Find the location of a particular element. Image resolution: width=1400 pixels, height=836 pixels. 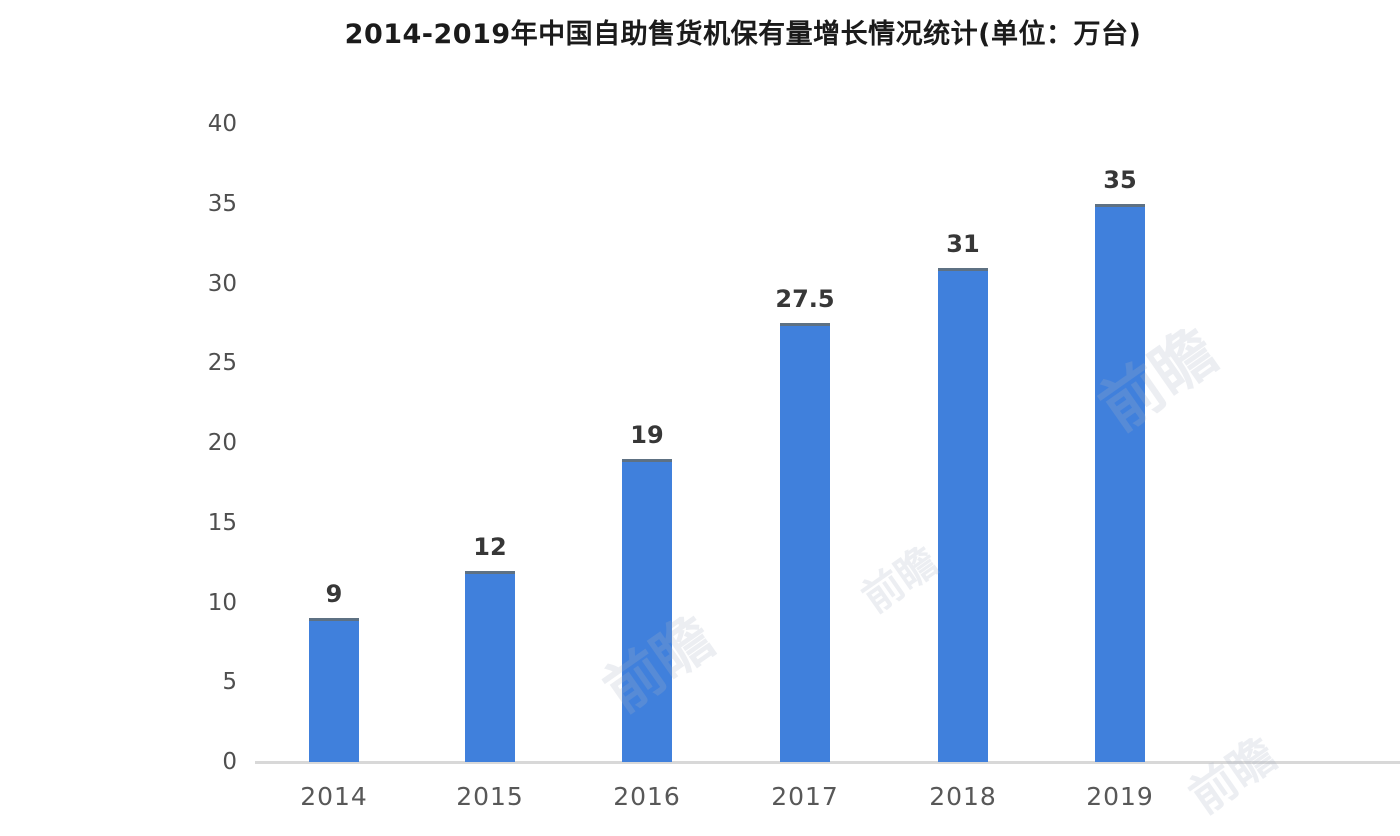

bar-value-label: 12 is located at coordinates (490, 546).